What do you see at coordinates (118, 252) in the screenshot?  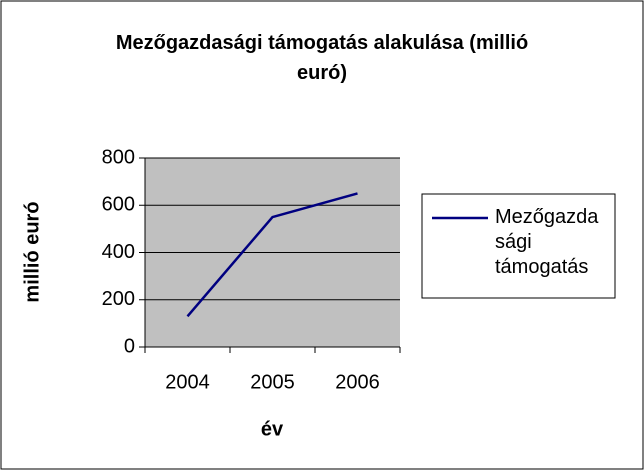 I see `y-tick-label: 400` at bounding box center [118, 252].